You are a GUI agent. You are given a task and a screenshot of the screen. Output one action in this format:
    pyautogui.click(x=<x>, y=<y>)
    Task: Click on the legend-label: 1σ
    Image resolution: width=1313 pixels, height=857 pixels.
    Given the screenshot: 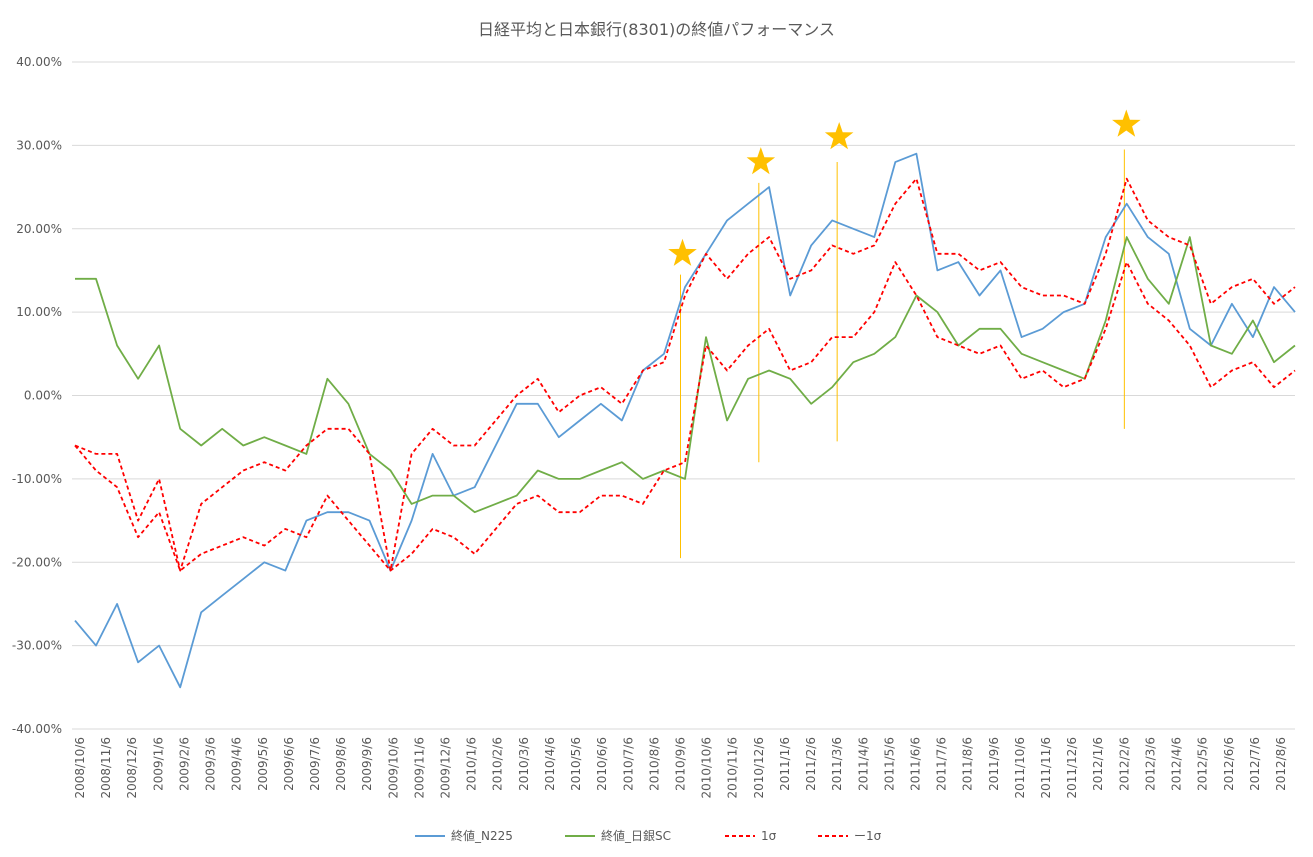 What is the action you would take?
    pyautogui.click(x=769, y=836)
    